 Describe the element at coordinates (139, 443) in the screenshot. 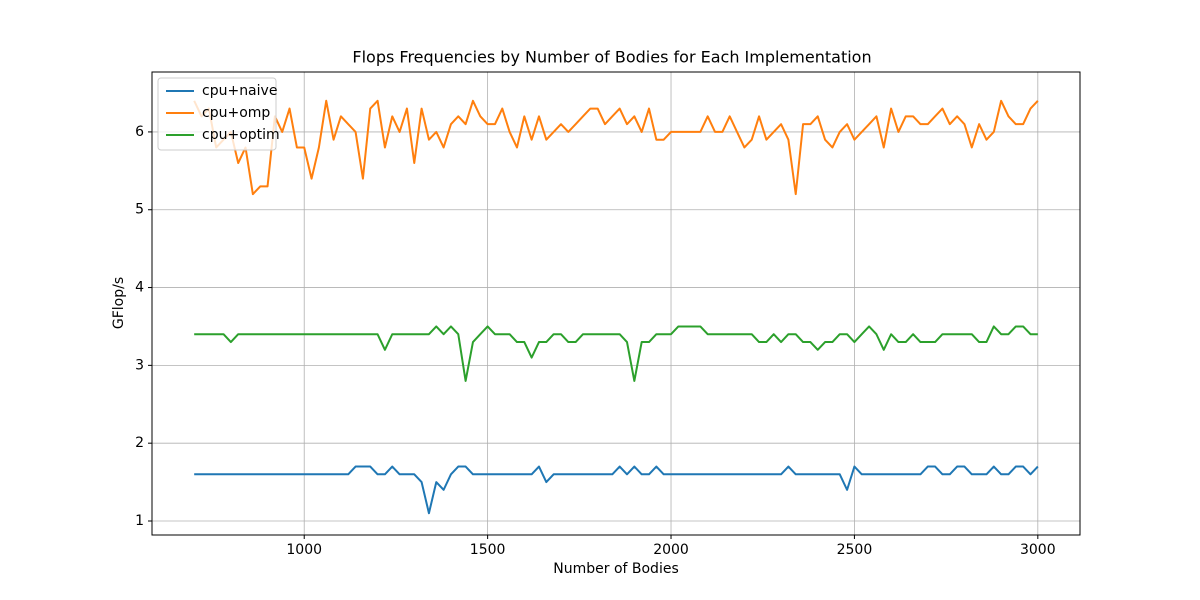

I see `y-tick-label: 2` at that location.